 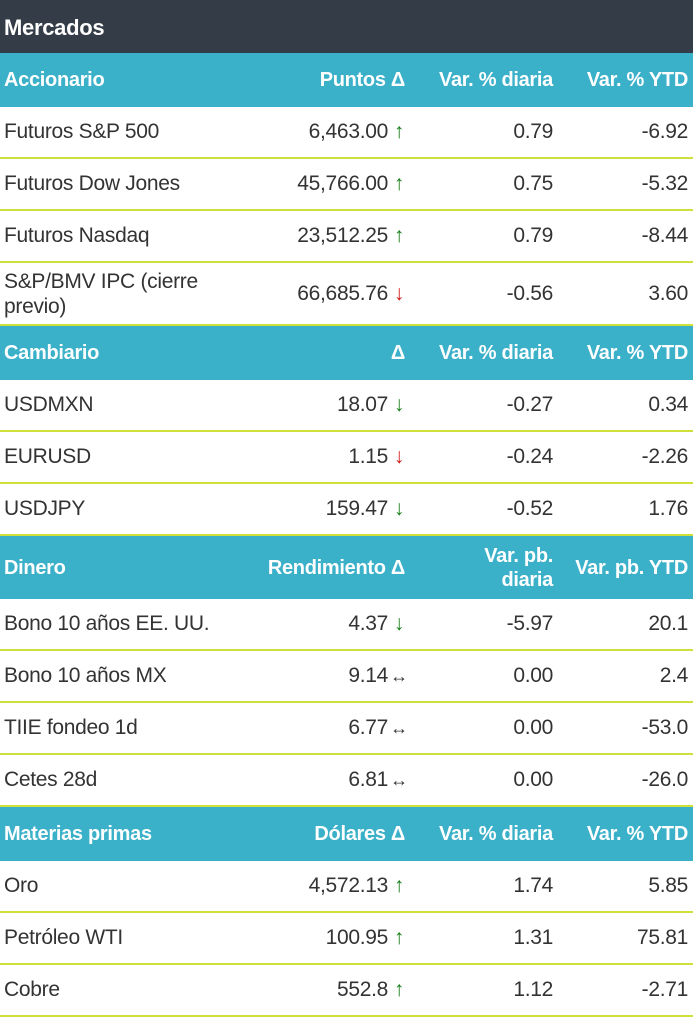 I want to click on row-name: EURUSD, so click(x=47, y=456).